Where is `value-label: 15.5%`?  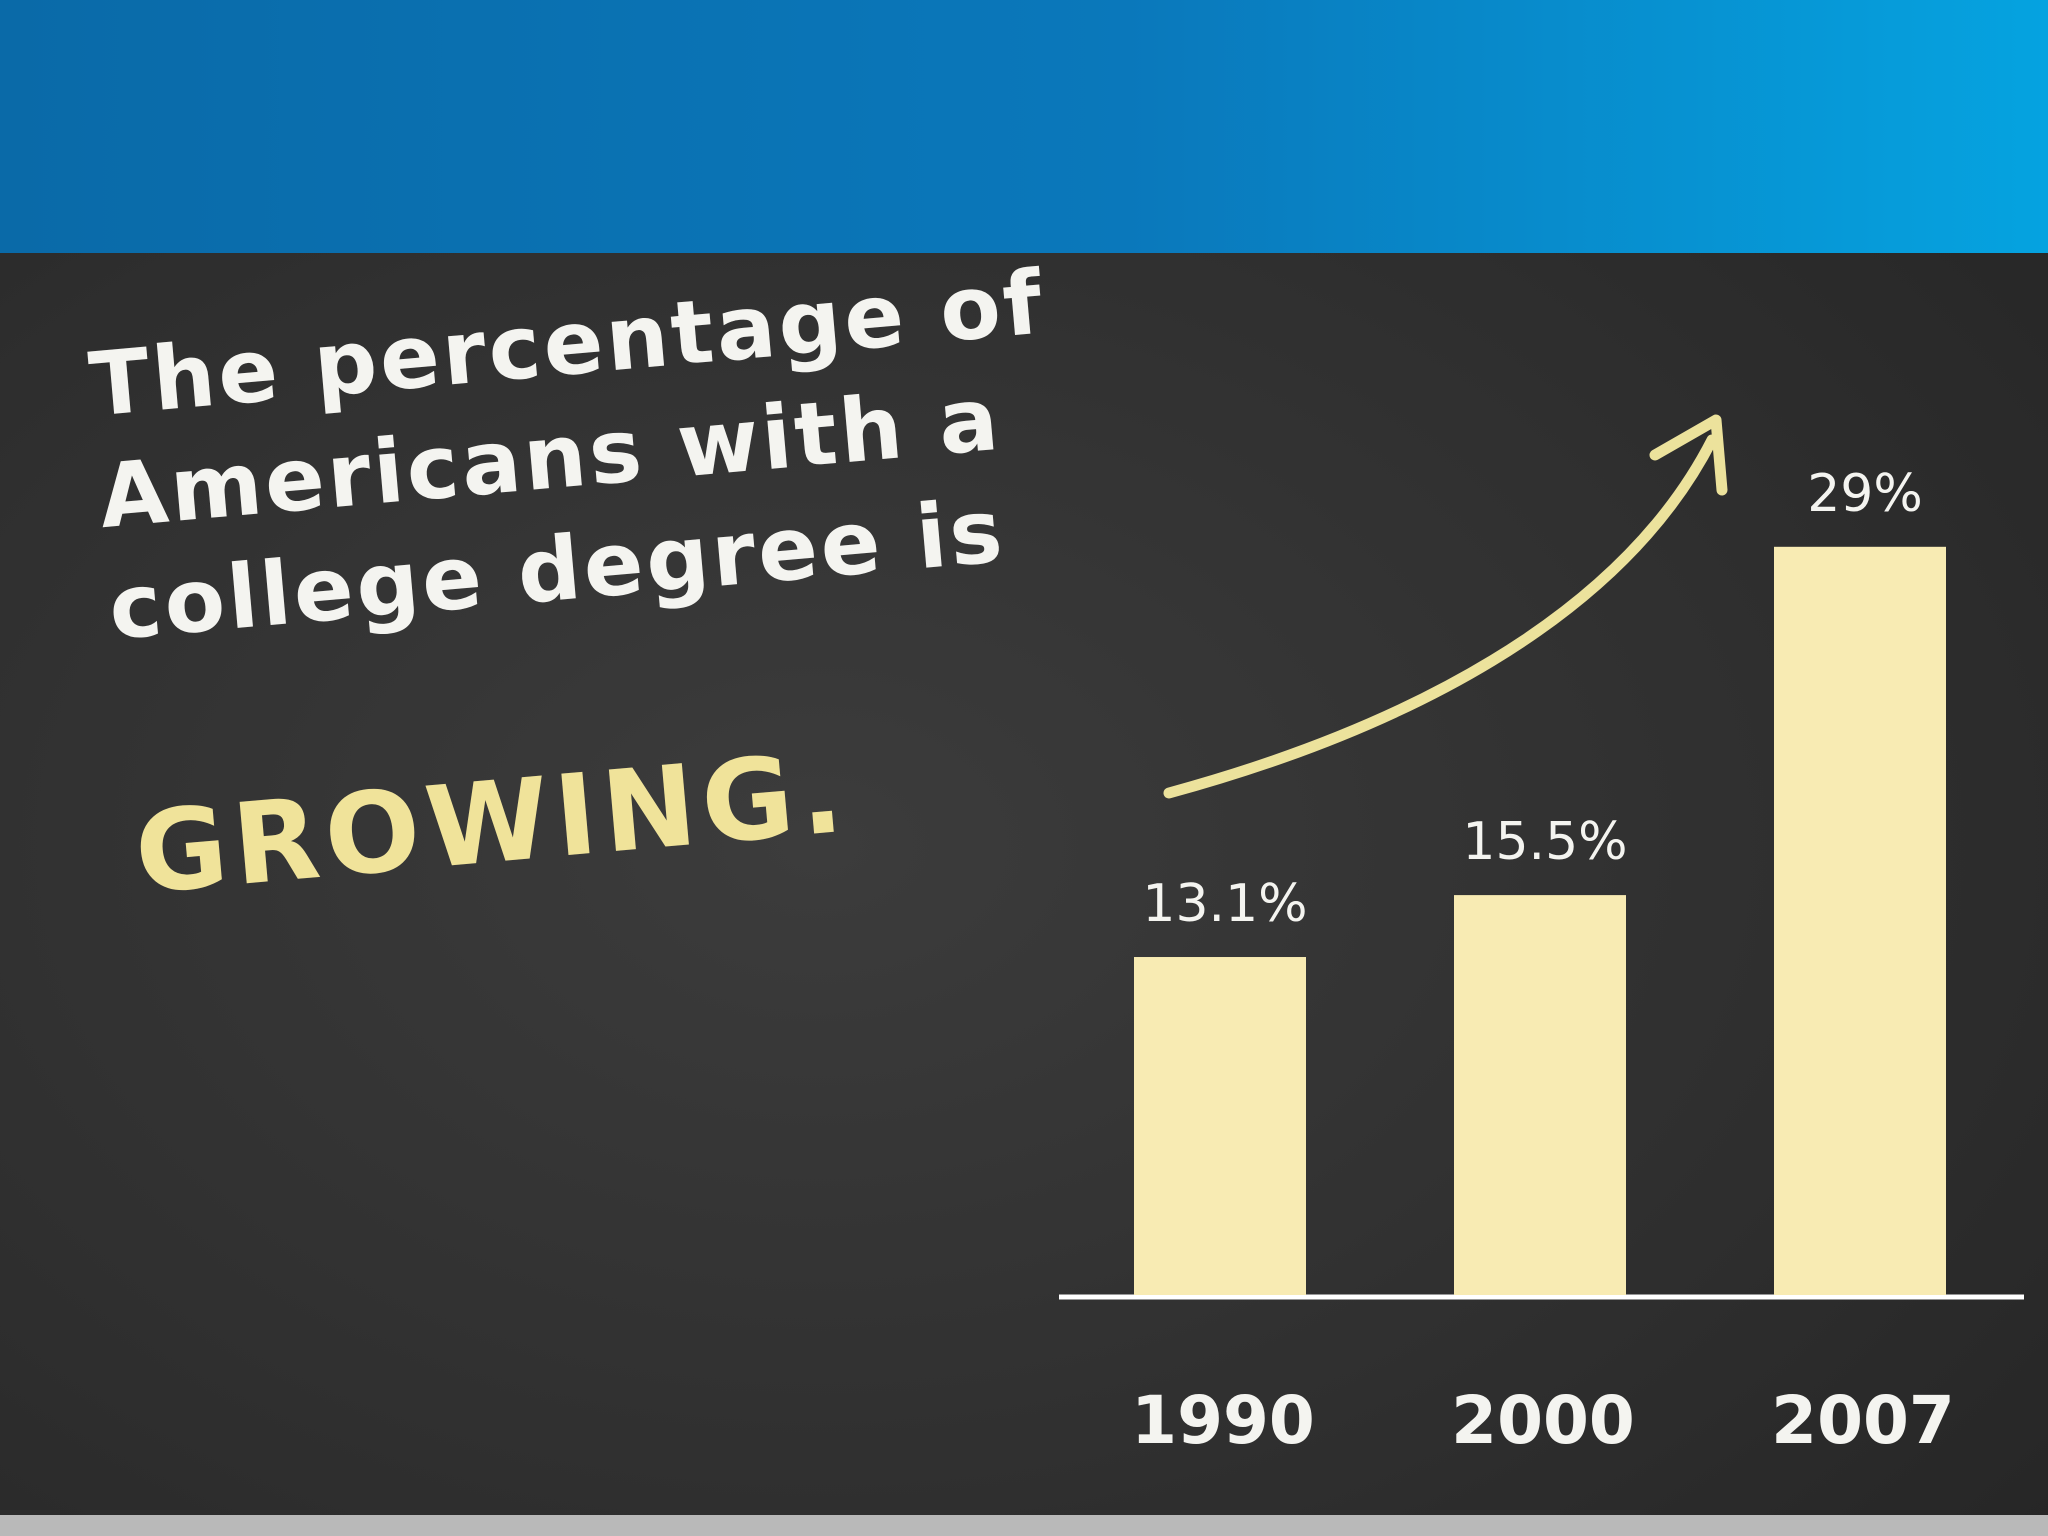 value-label: 15.5% is located at coordinates (1544, 842).